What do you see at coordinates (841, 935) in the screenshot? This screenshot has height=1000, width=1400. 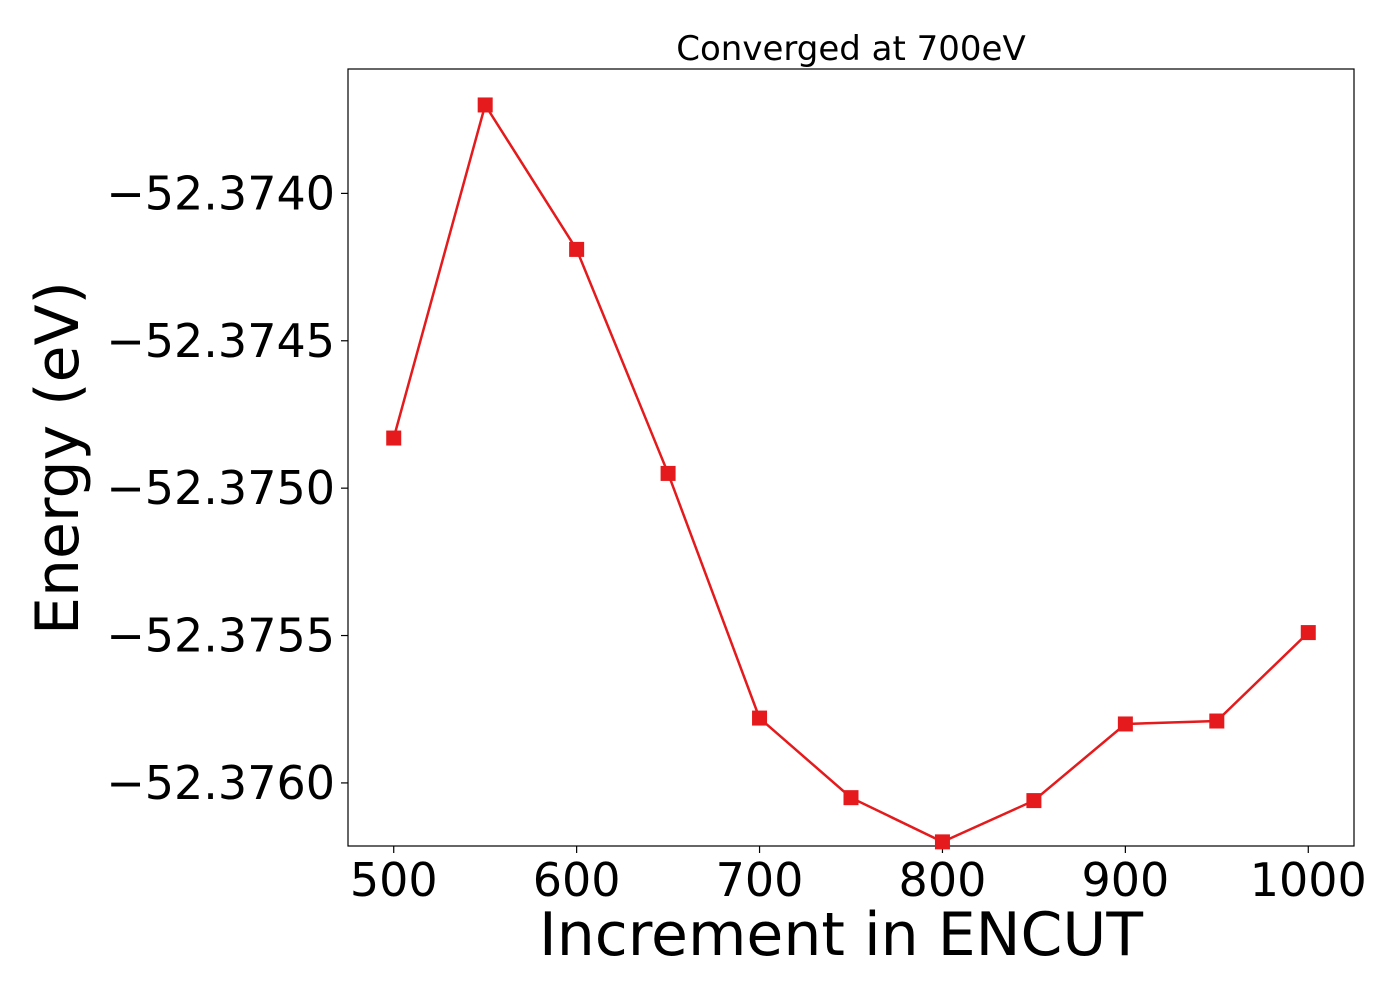 I see `x-axis-label: Increment in ENCUT` at bounding box center [841, 935].